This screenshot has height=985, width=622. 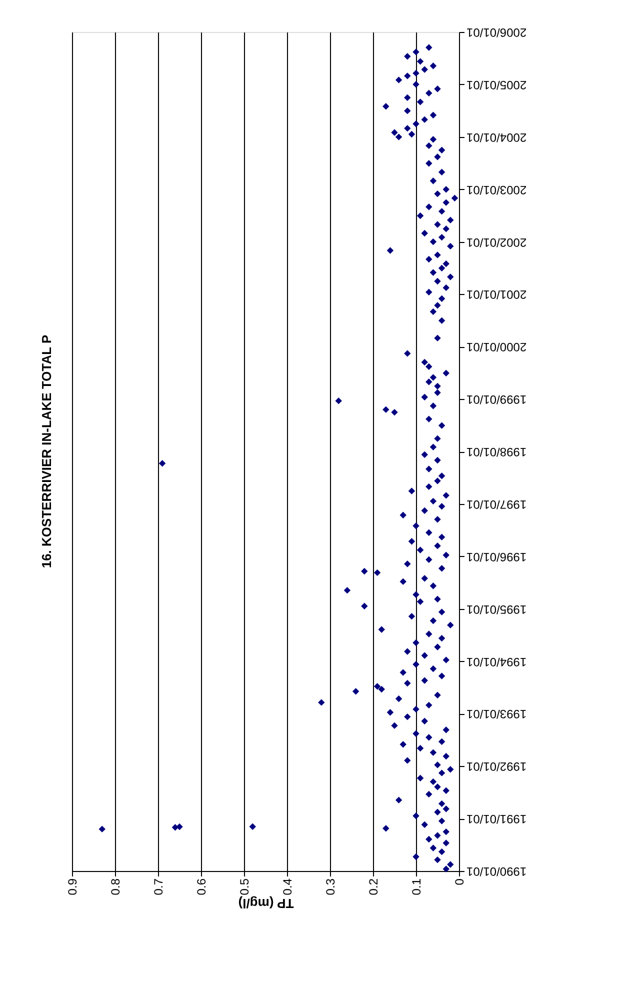 I want to click on x-tick-label: 0.1, so click(x=417, y=887).